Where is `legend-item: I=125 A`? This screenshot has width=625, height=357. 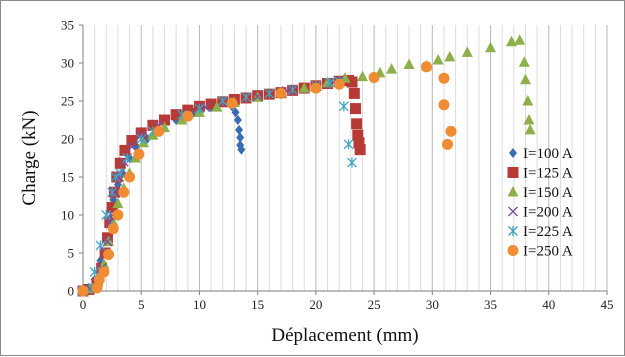 legend-item: I=125 A is located at coordinates (540, 174).